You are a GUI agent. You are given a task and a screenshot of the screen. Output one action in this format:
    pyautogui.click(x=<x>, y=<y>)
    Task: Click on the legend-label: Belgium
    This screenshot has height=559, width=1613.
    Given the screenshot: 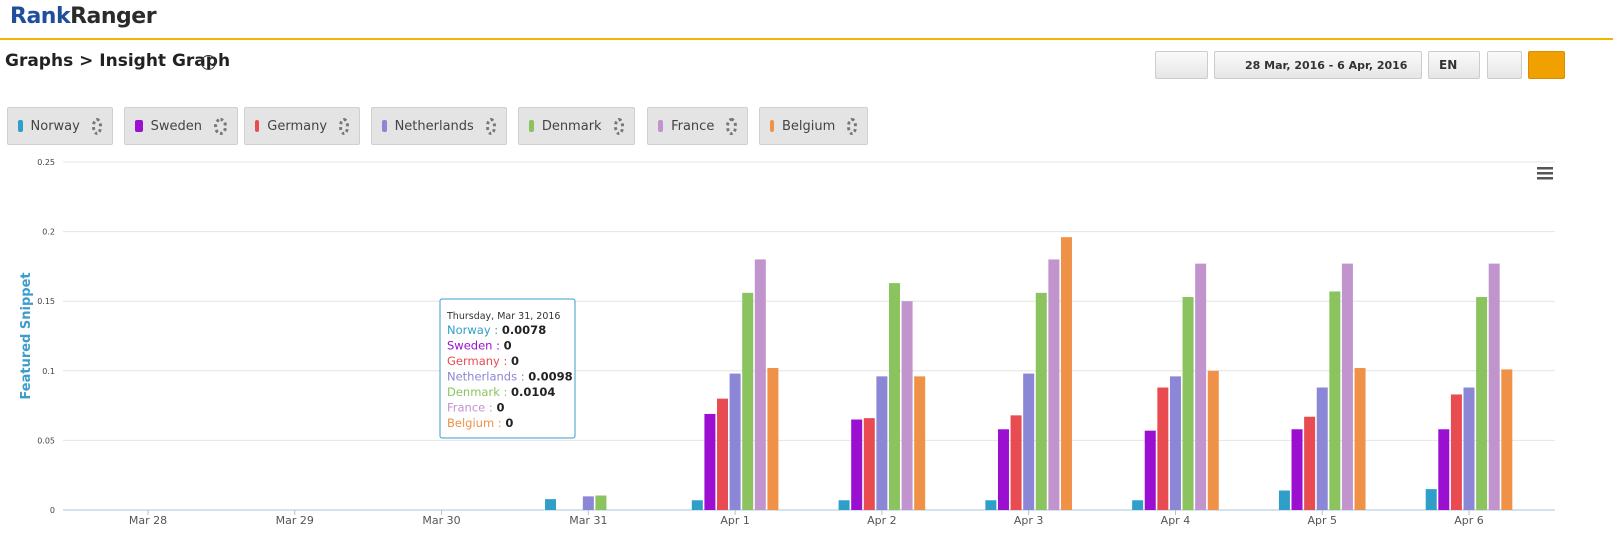 What is the action you would take?
    pyautogui.click(x=809, y=126)
    